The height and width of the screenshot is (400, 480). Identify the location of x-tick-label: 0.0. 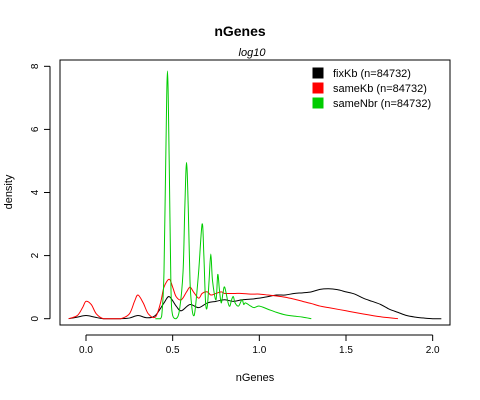
(86, 350).